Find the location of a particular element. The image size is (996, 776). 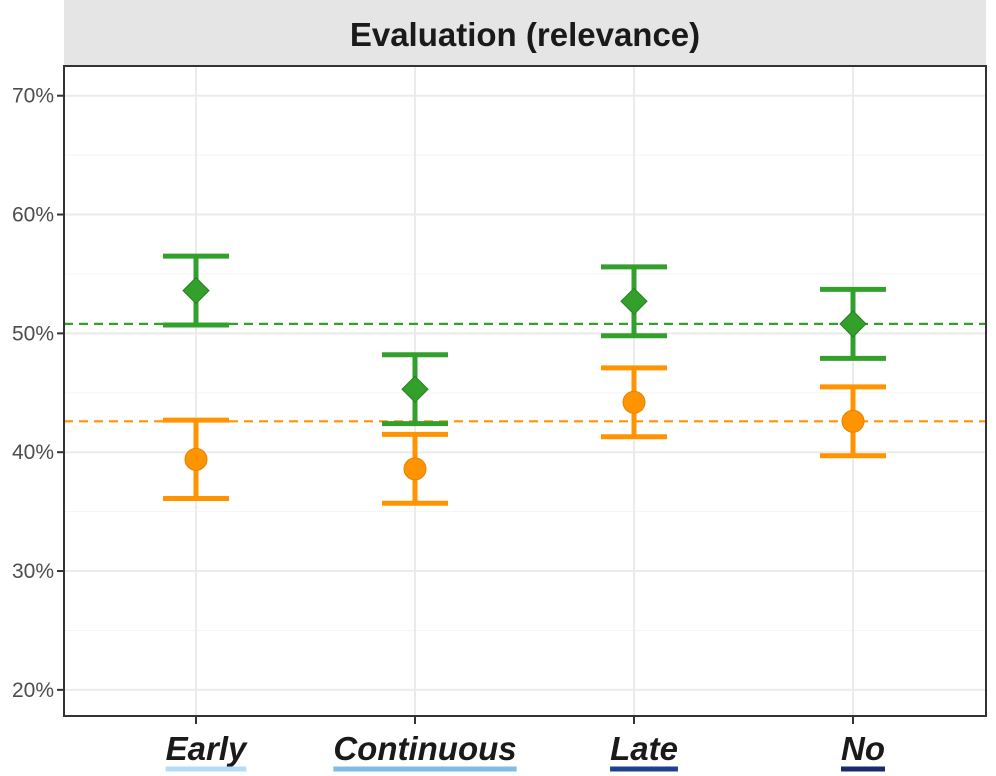

y-tick-label: 70% is located at coordinates (33, 96).